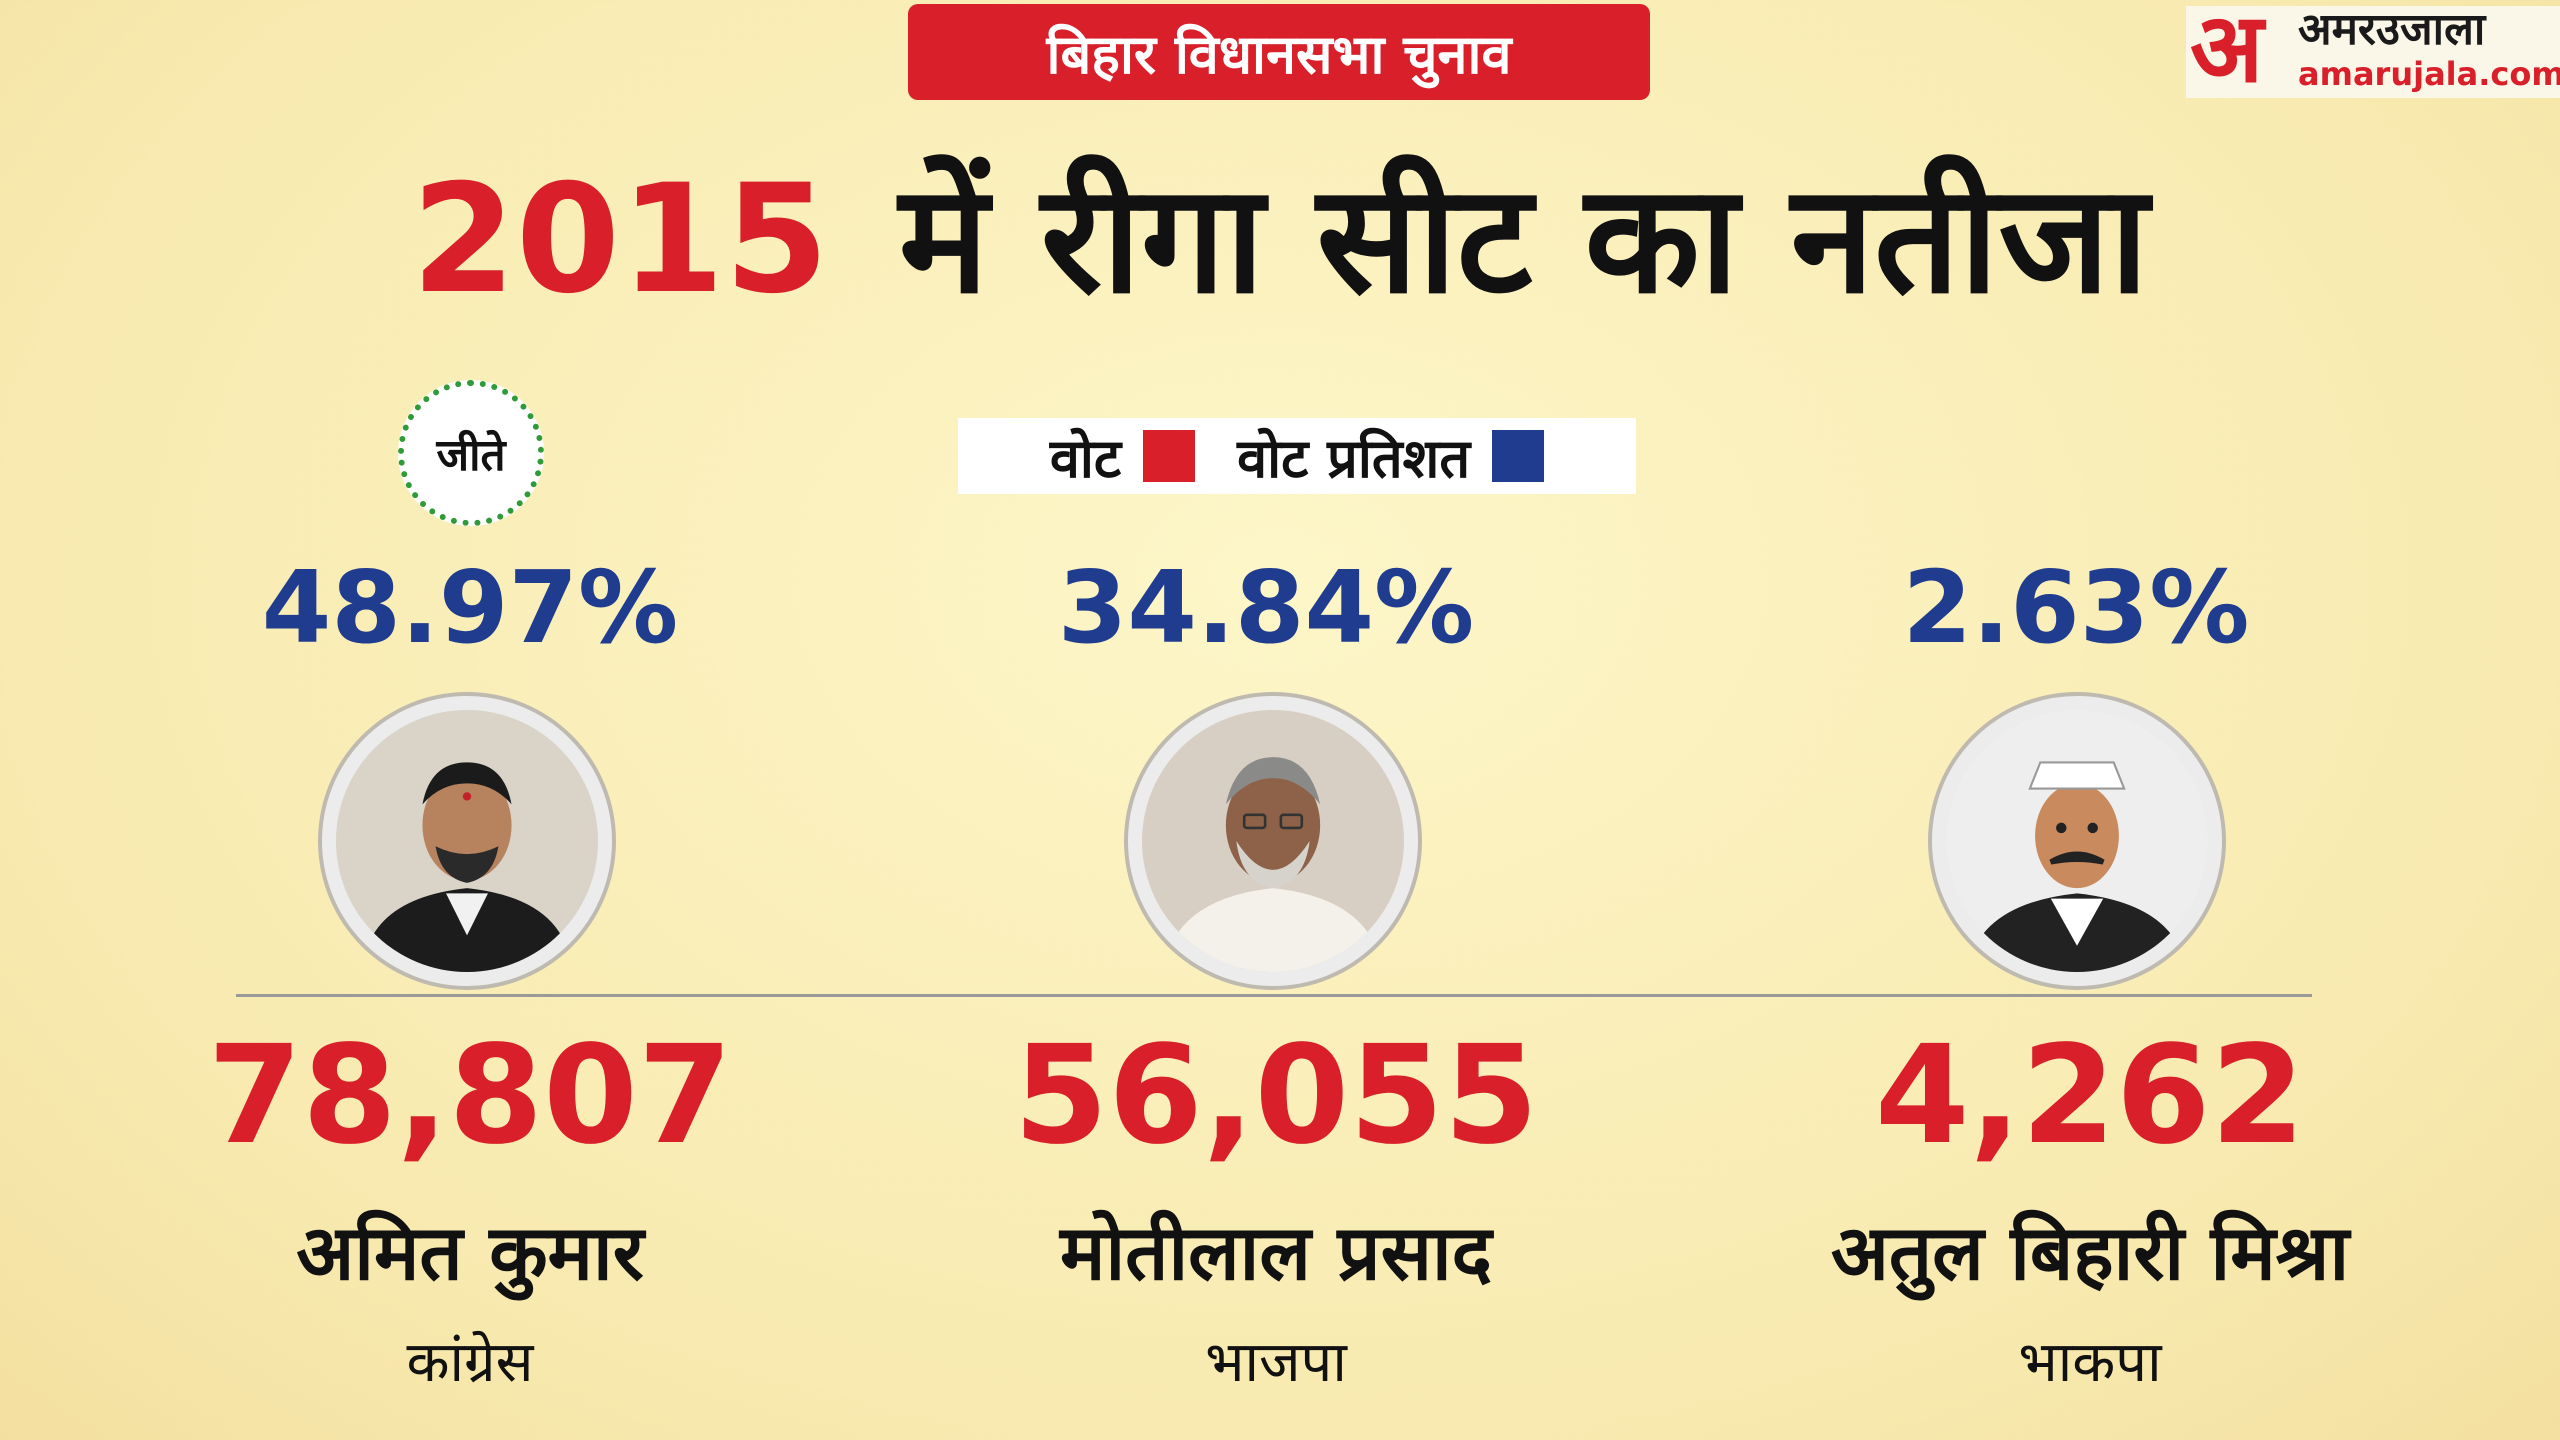 Image resolution: width=2560 pixels, height=1440 pixels. Describe the element at coordinates (470, 1096) in the screenshot. I see `candidate-1-votes: 78,807` at that location.